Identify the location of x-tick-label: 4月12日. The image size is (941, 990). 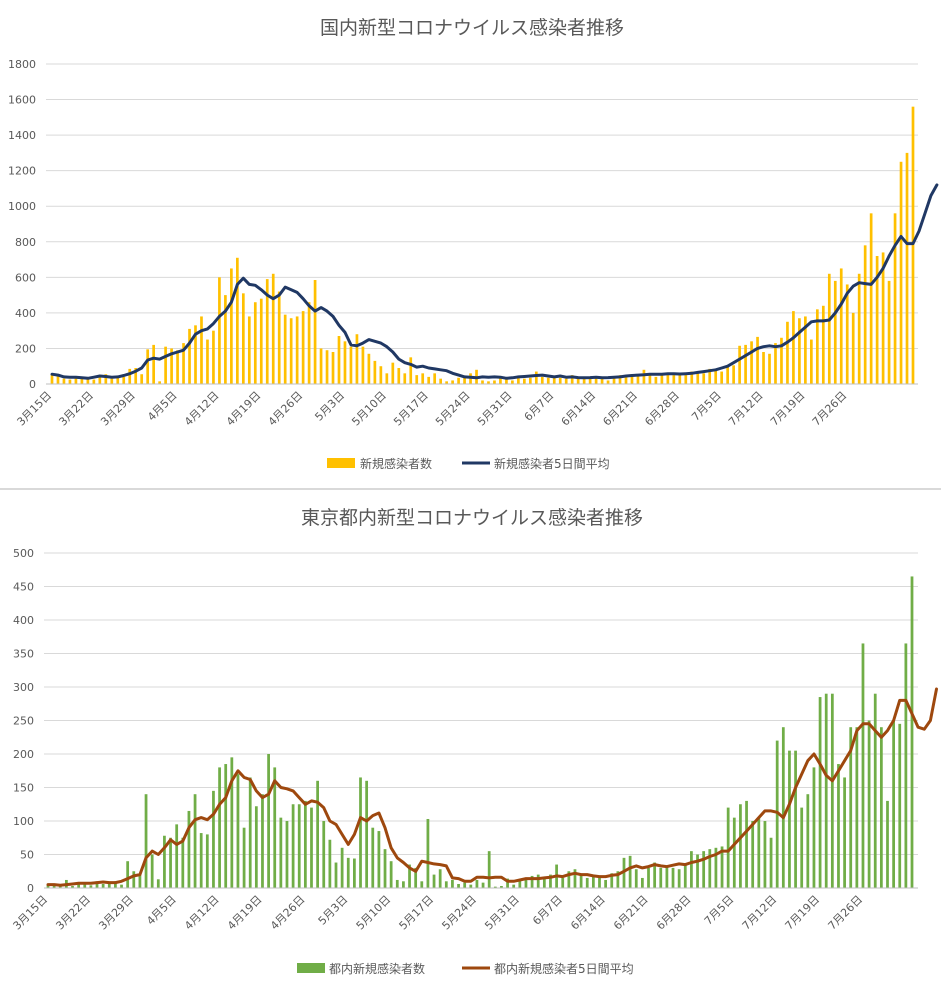
(202, 409).